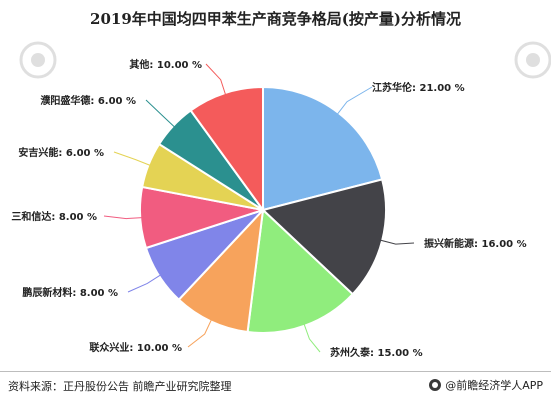 The width and height of the screenshot is (551, 406). What do you see at coordinates (165, 64) in the screenshot?
I see `slice-label: 其他: 10.00 %` at bounding box center [165, 64].